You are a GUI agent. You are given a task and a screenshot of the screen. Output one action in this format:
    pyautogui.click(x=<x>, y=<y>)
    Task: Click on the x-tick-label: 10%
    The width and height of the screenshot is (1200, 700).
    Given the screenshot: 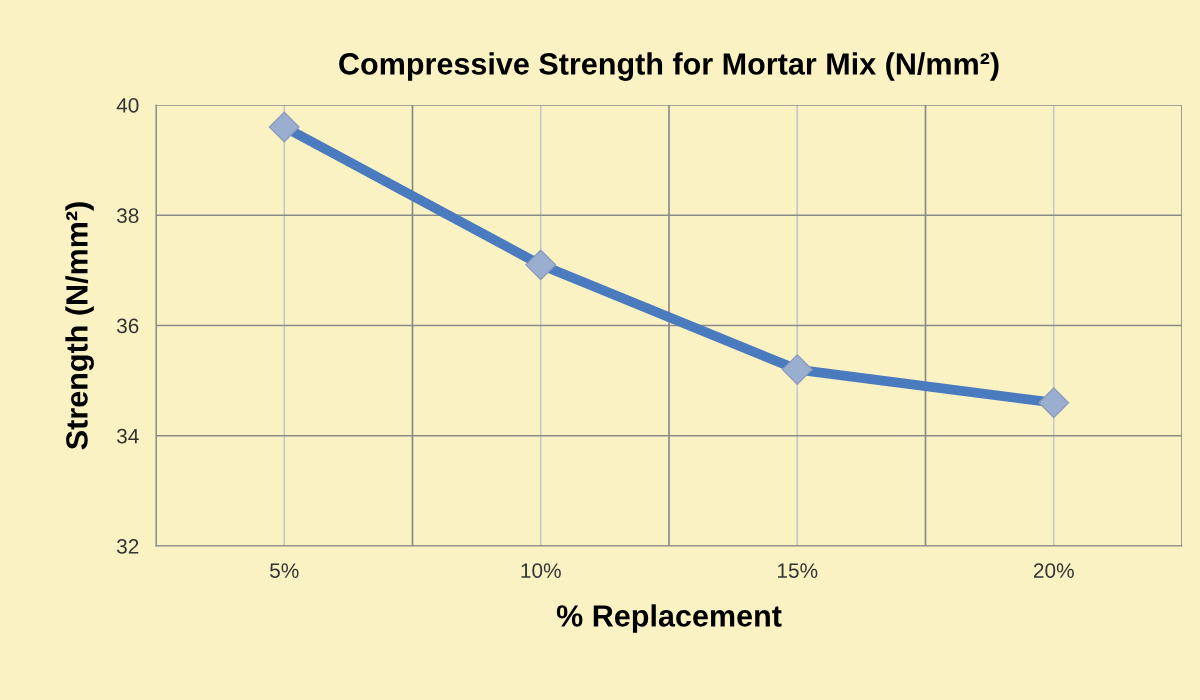 What is the action you would take?
    pyautogui.click(x=541, y=570)
    